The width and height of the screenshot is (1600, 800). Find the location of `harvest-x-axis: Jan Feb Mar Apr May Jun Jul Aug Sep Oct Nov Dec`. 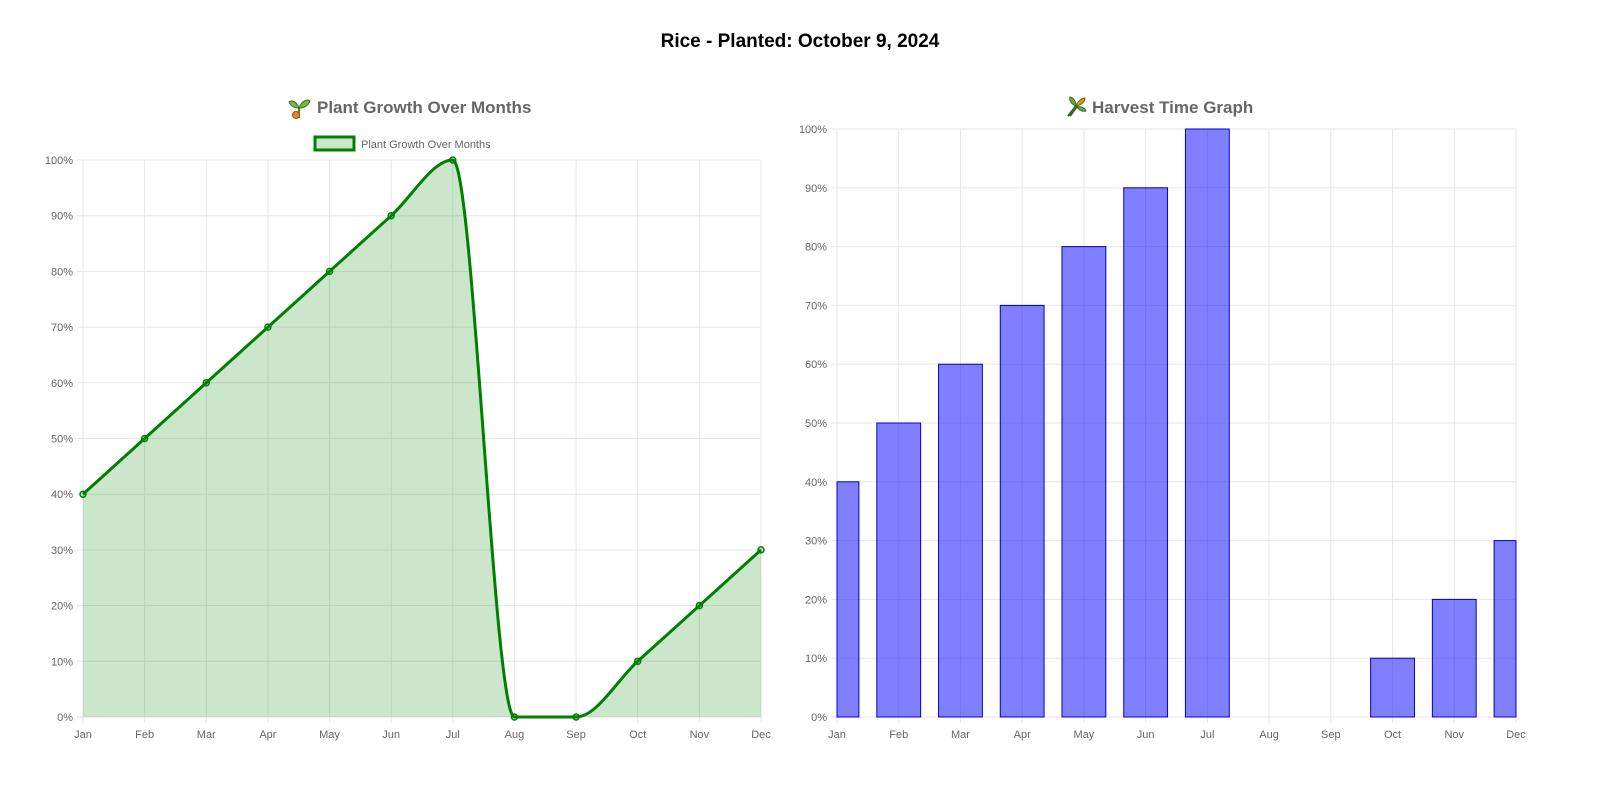

harvest-x-axis: Jan Feb Mar Apr May Jun Jul Aug Sep Oct Nov Dec is located at coordinates (1177, 735).